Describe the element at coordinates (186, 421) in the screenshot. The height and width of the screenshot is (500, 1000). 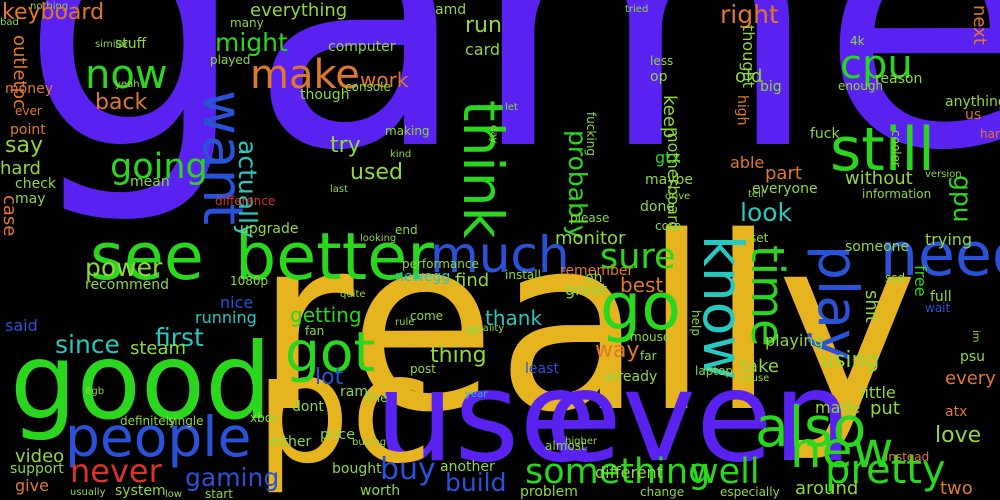
I see `word-single: single` at that location.